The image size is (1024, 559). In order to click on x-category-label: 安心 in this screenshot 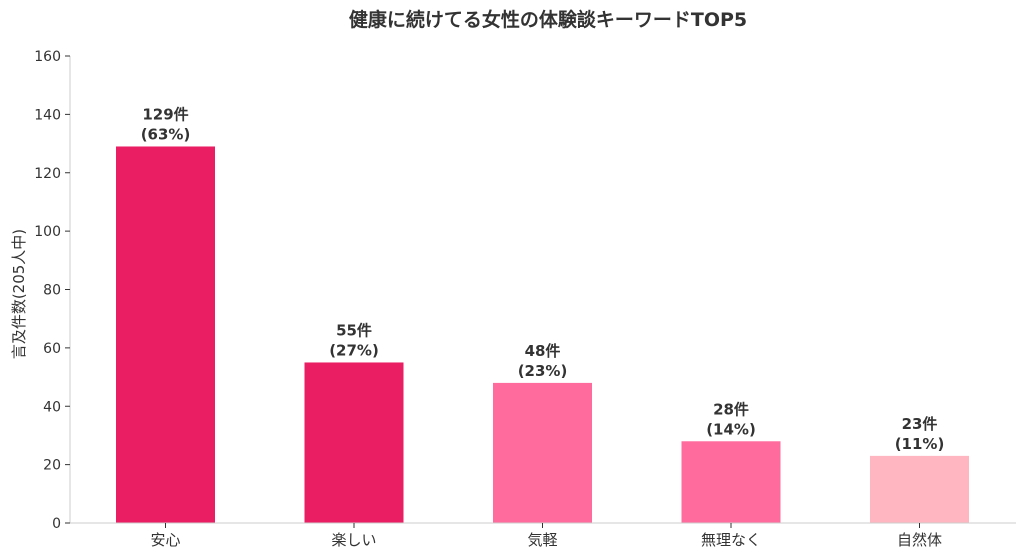, I will do `click(165, 540)`.